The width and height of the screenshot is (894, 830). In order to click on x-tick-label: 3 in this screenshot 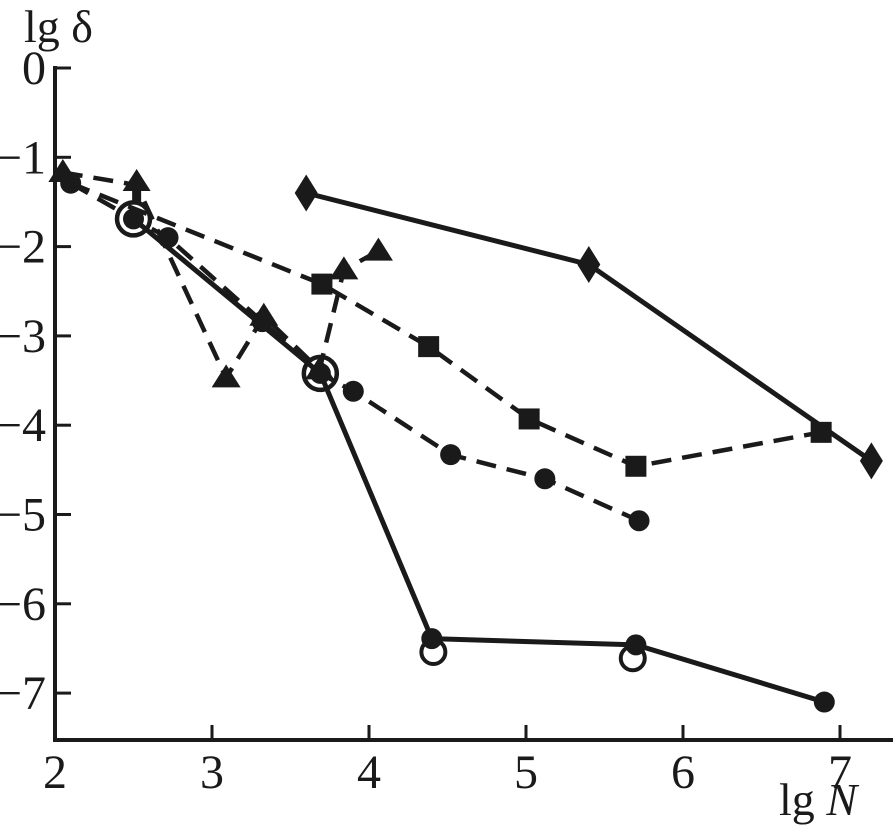, I will do `click(212, 772)`.